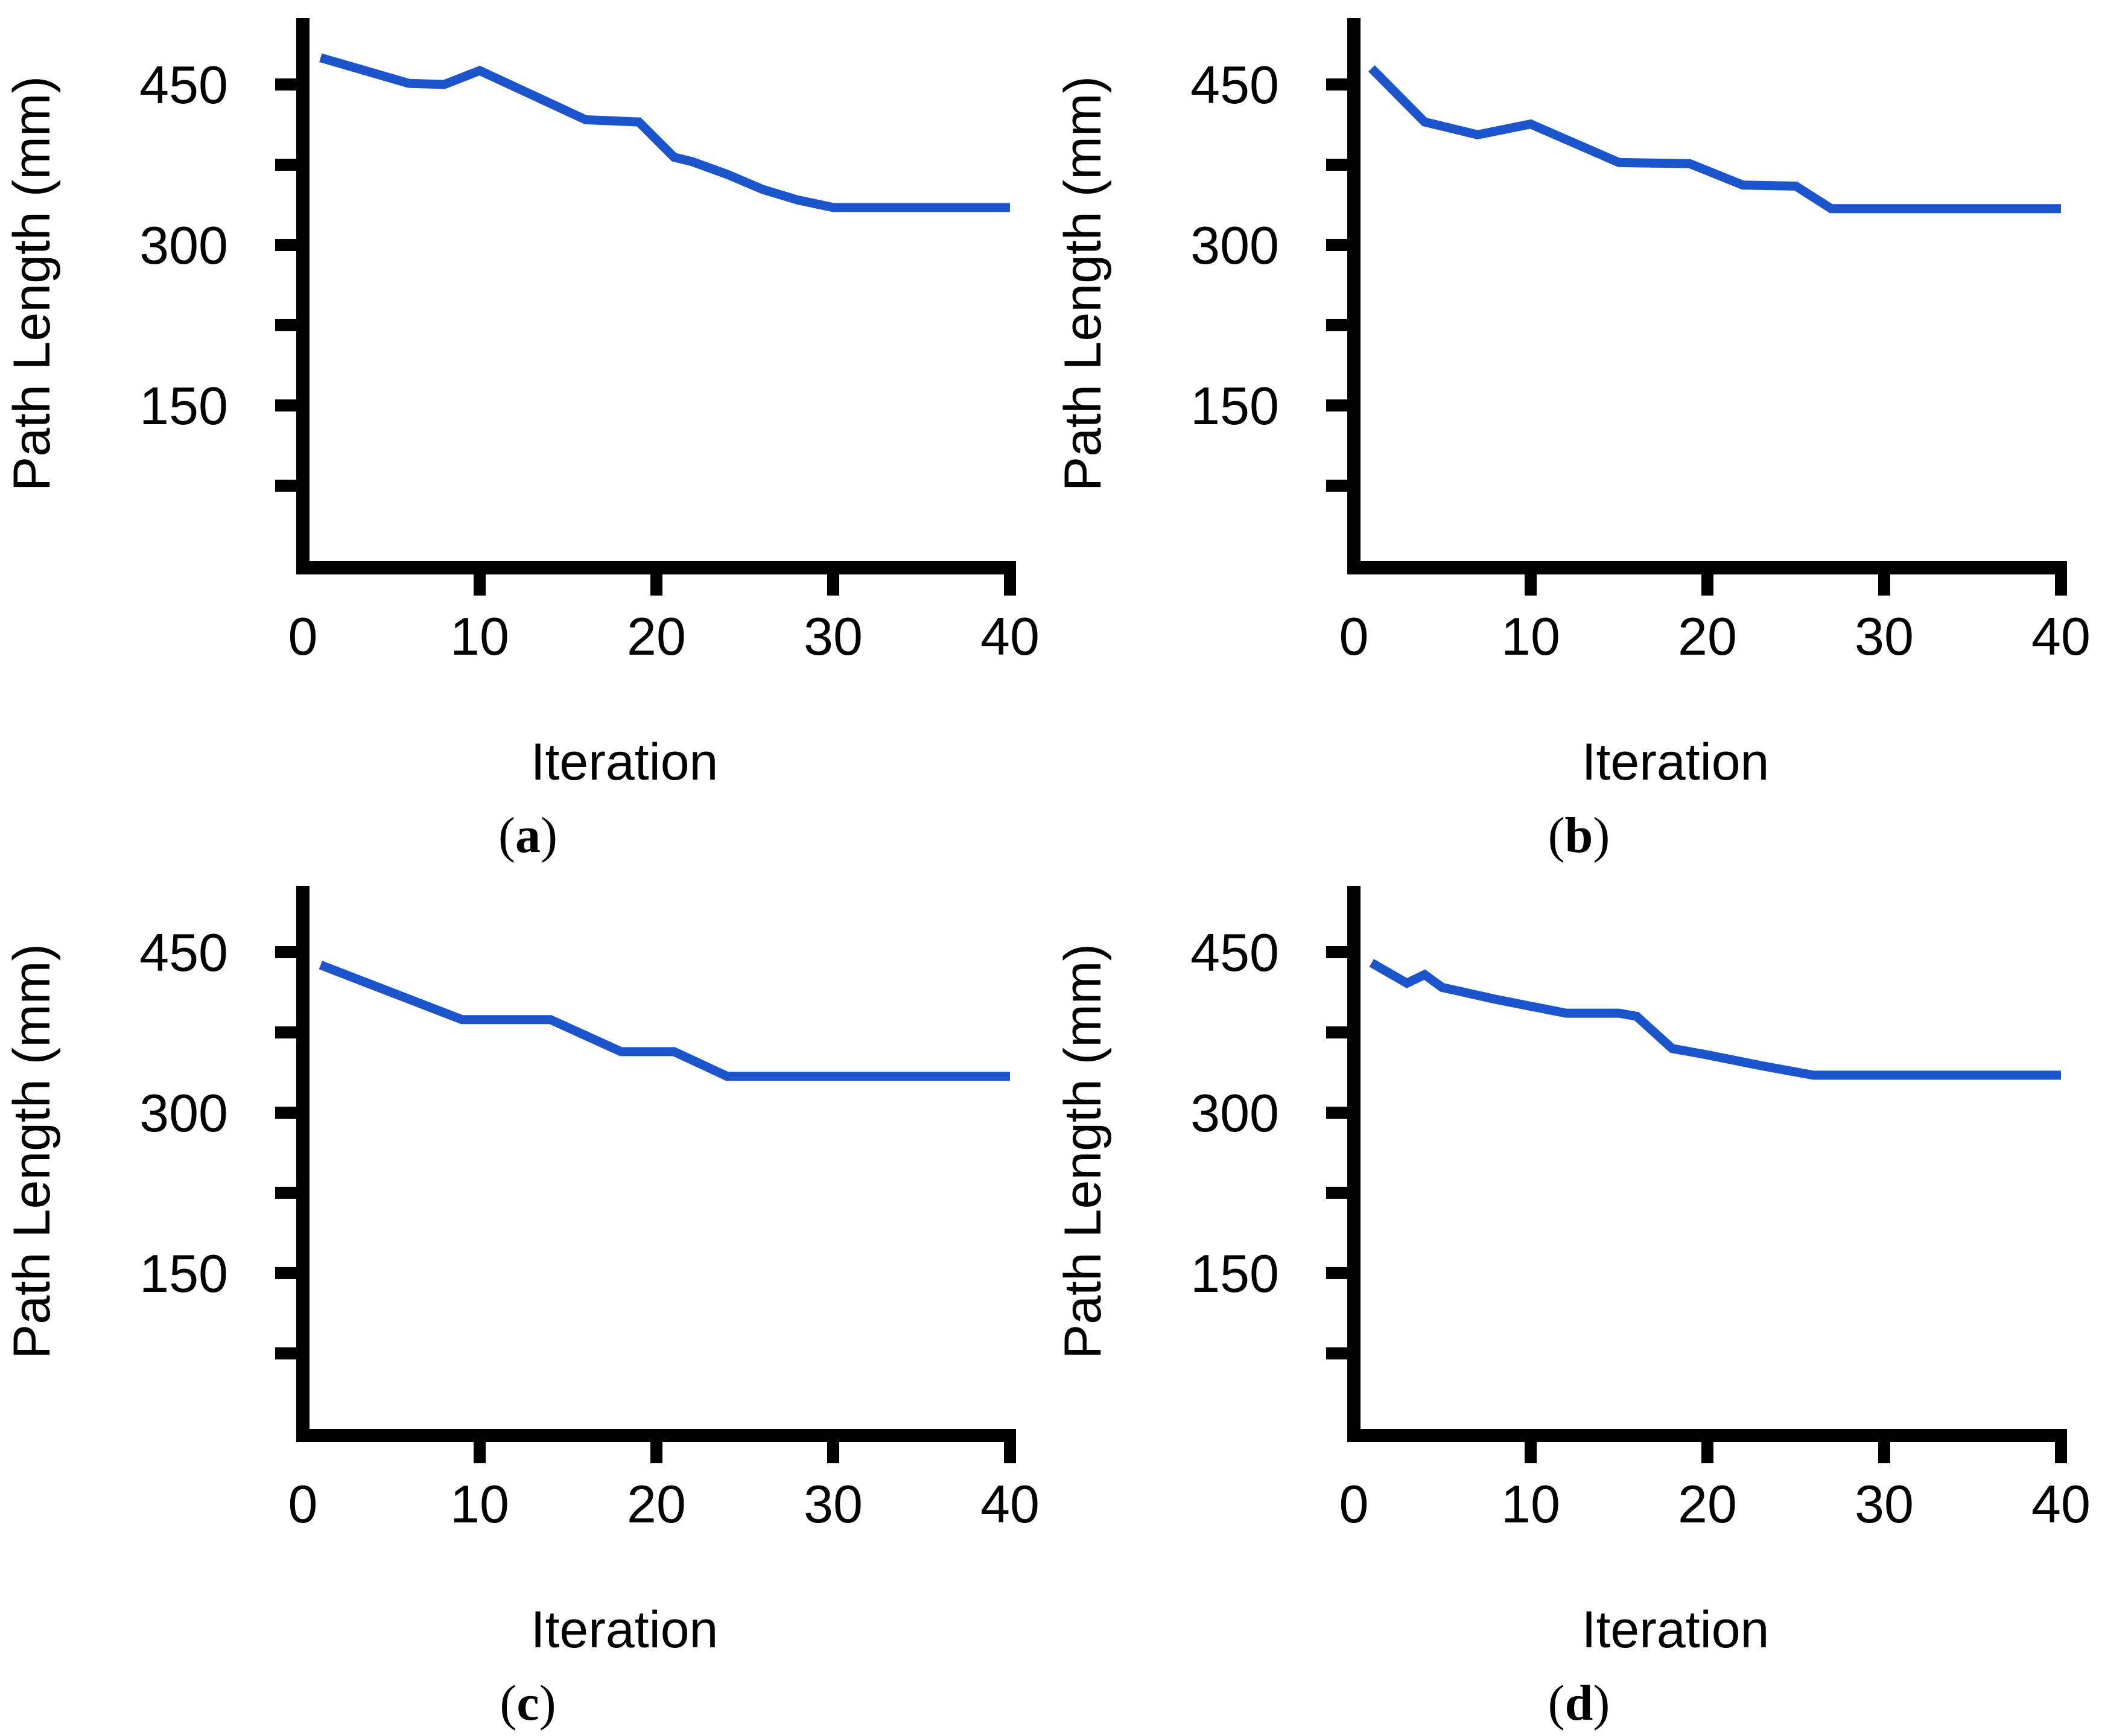 The image size is (2102, 1736). Describe the element at coordinates (527, 835) in the screenshot. I see `caption-a: (a)` at that location.